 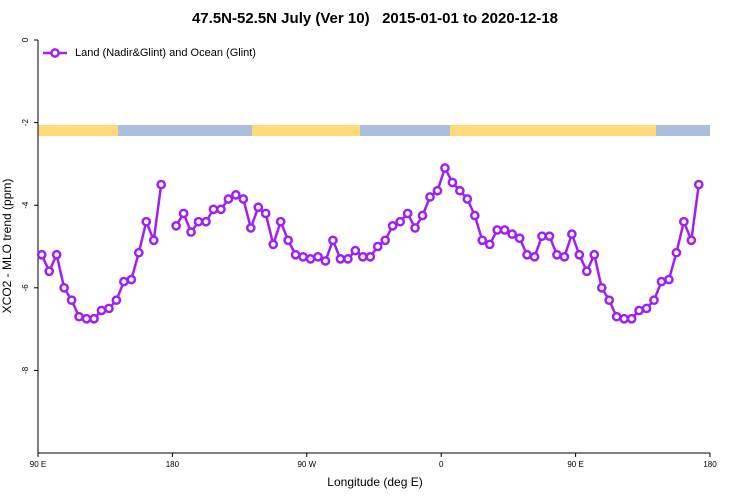 What do you see at coordinates (7, 246) in the screenshot?
I see `y-axis-label: XCO2 - MLO trend (ppm)` at bounding box center [7, 246].